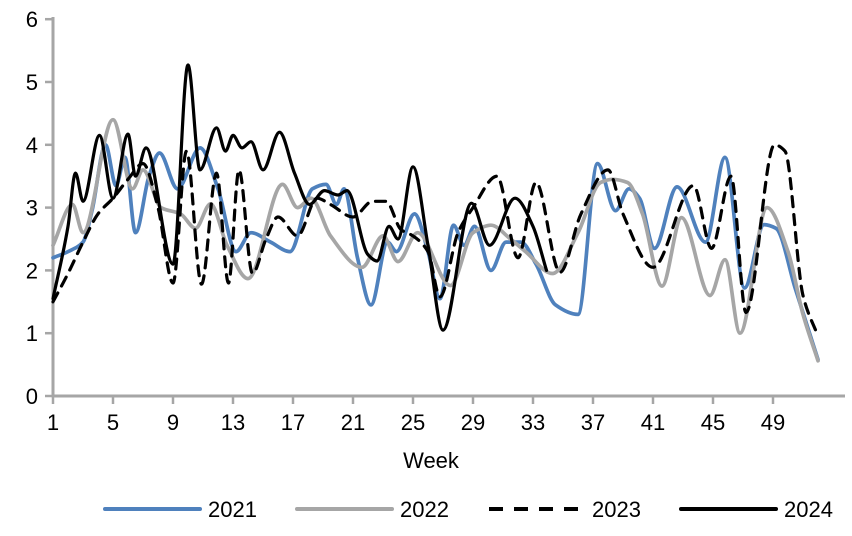  I want to click on y-tick-label: 4, so click(32, 145).